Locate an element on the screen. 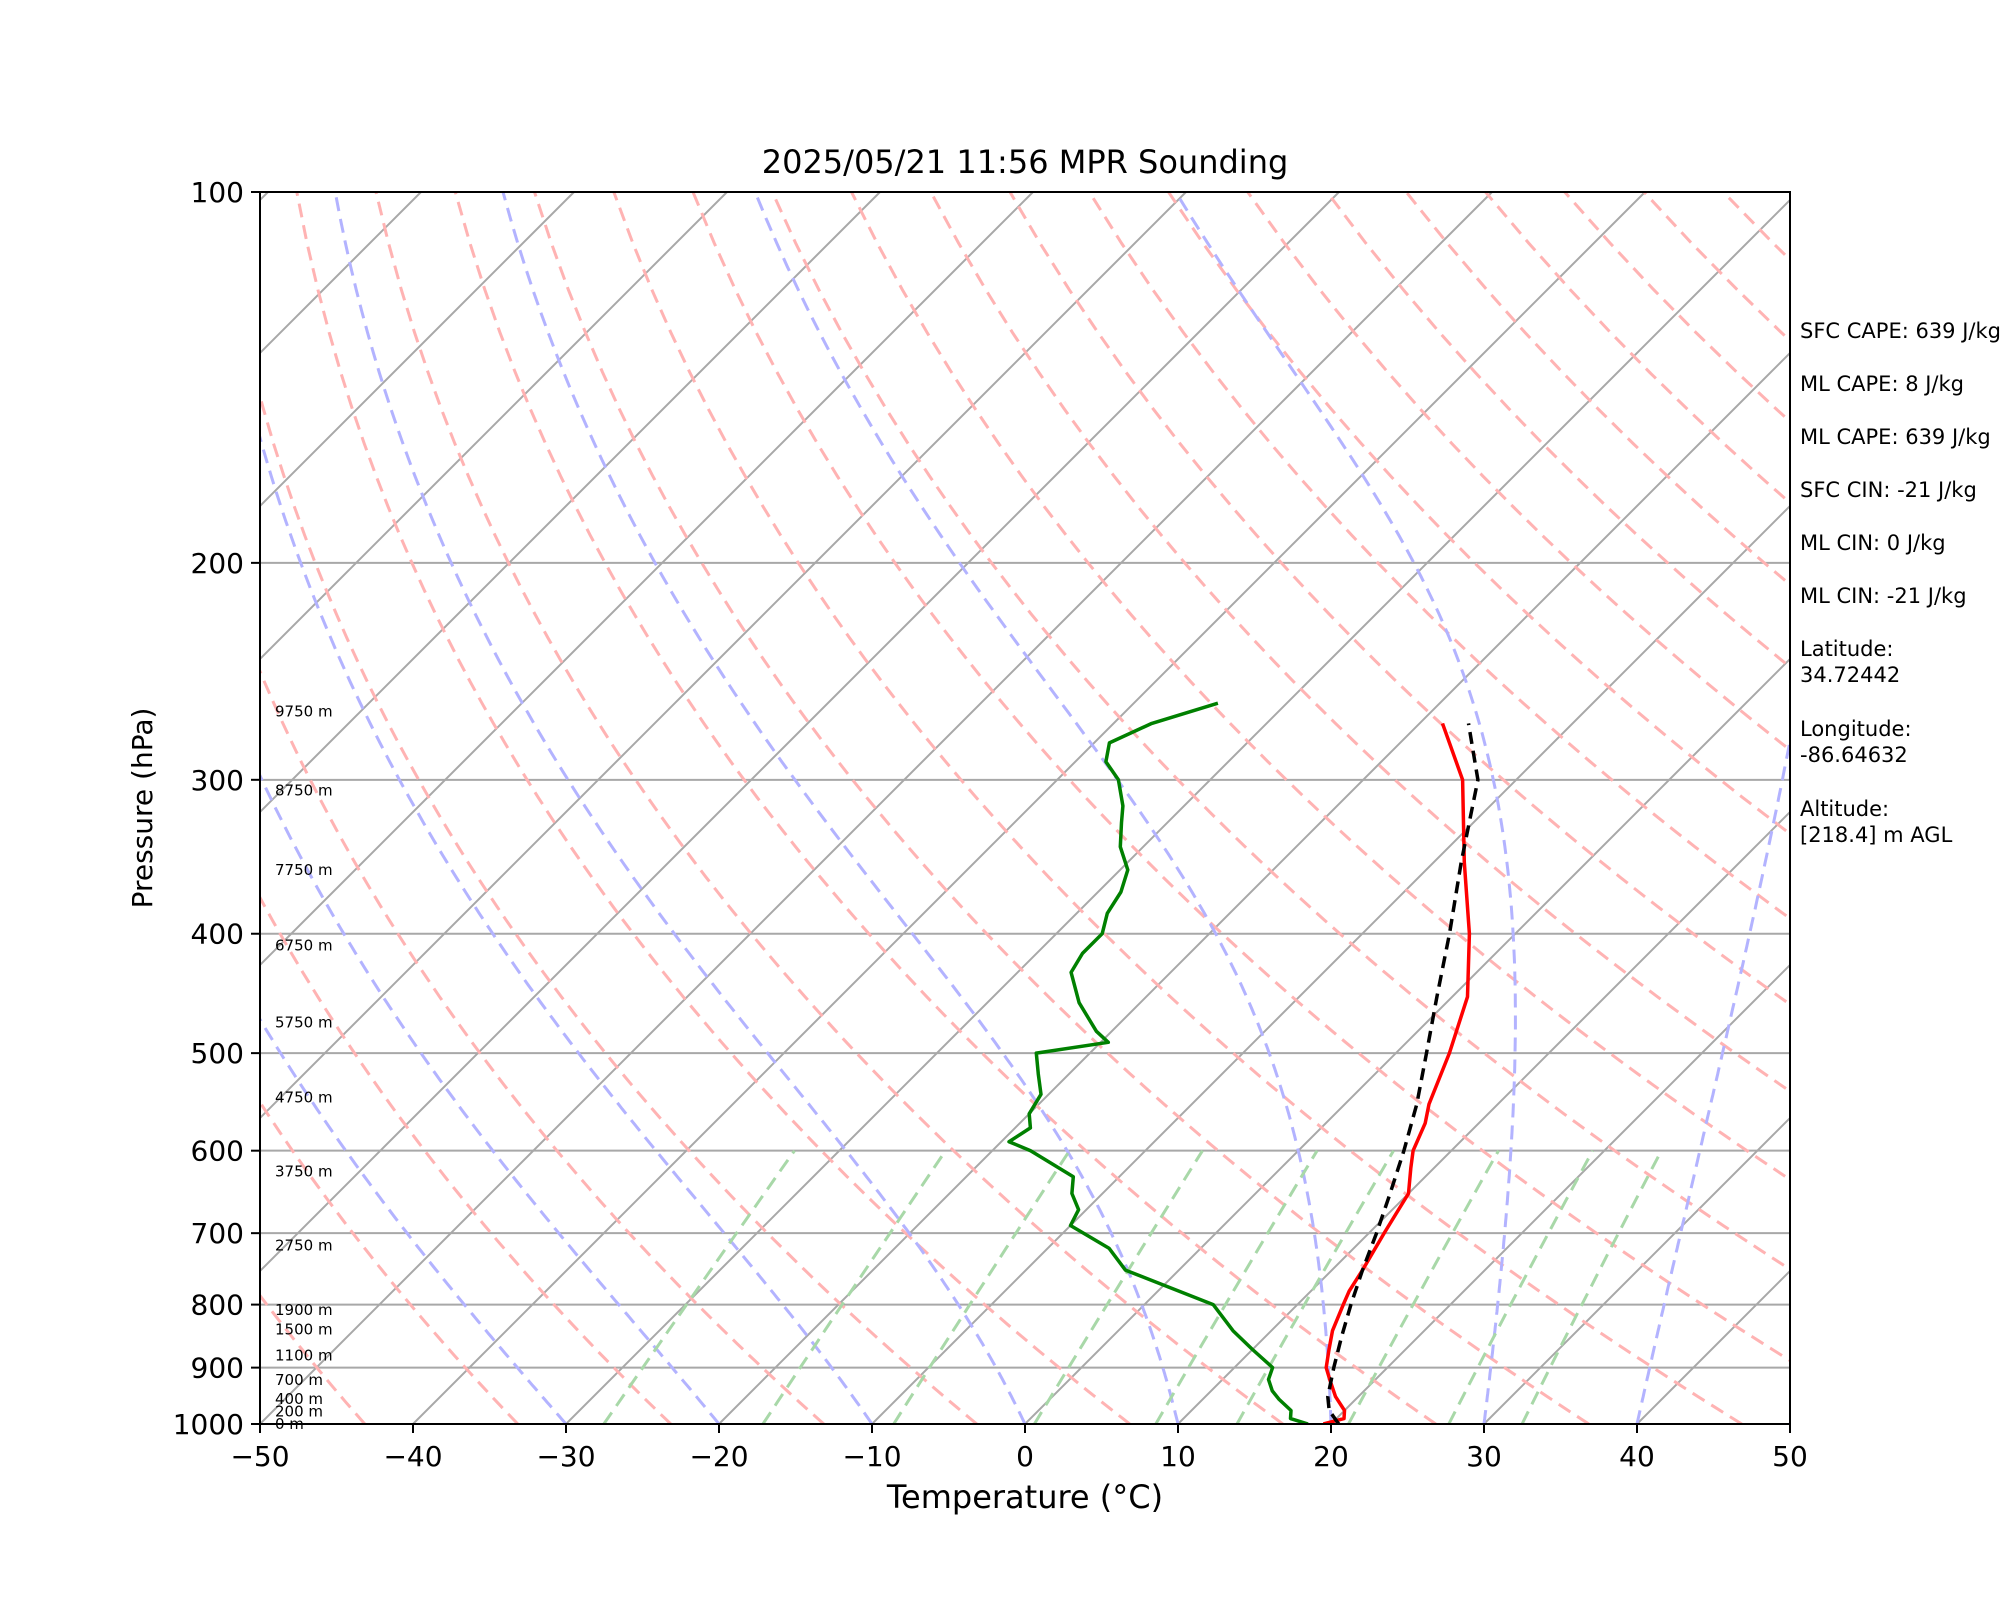 This screenshot has height=1600, width=2000. y-tick-label: 200 is located at coordinates (217, 563).